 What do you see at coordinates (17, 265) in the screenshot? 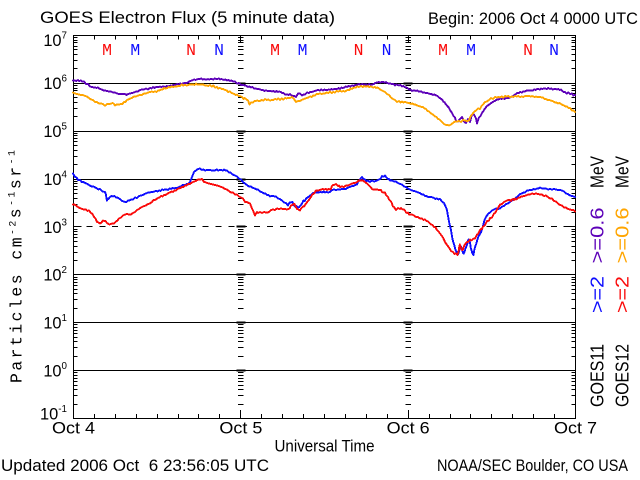
I see `svg-text: Particles cm-2s-1sr-1` at bounding box center [17, 265].